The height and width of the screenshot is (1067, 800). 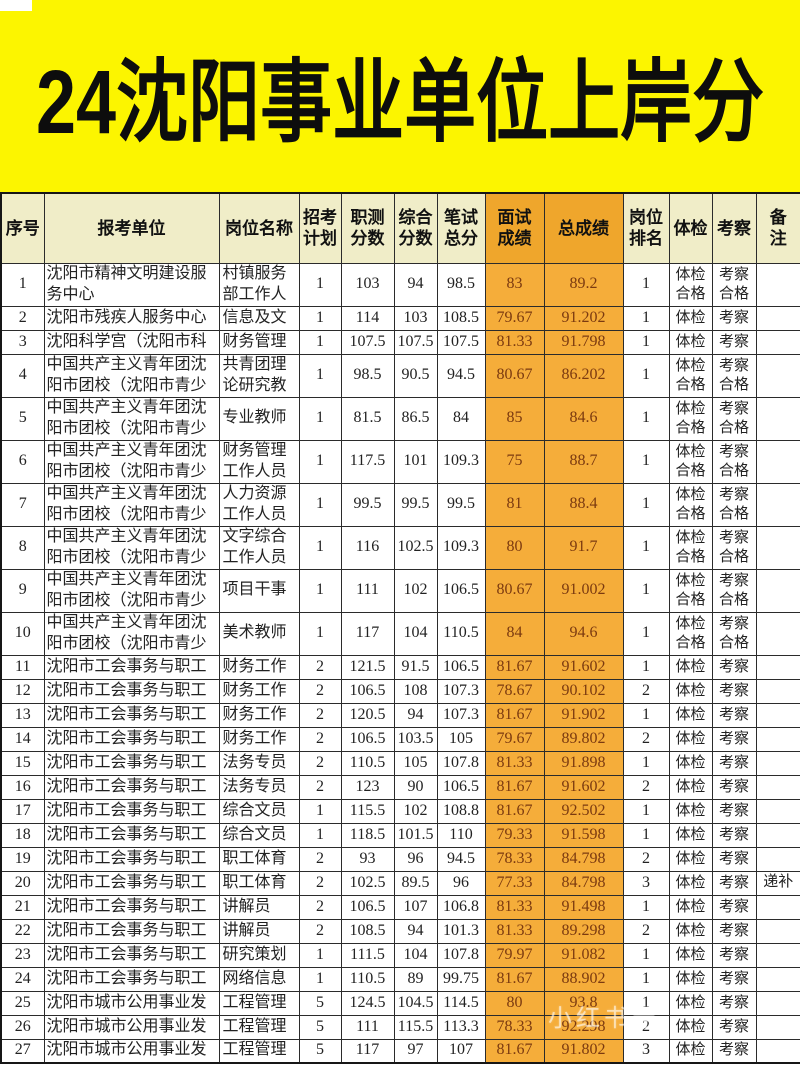 I want to click on cell-no: 13, so click(x=22, y=715).